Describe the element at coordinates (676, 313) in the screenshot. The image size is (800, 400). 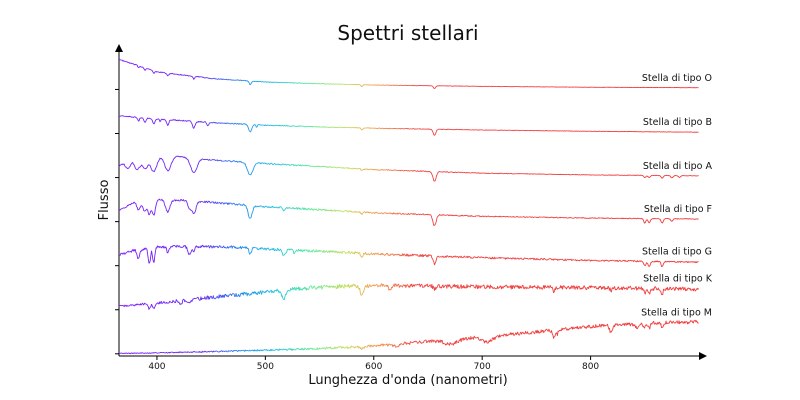
I see `series-label: Stella di tipo M` at that location.